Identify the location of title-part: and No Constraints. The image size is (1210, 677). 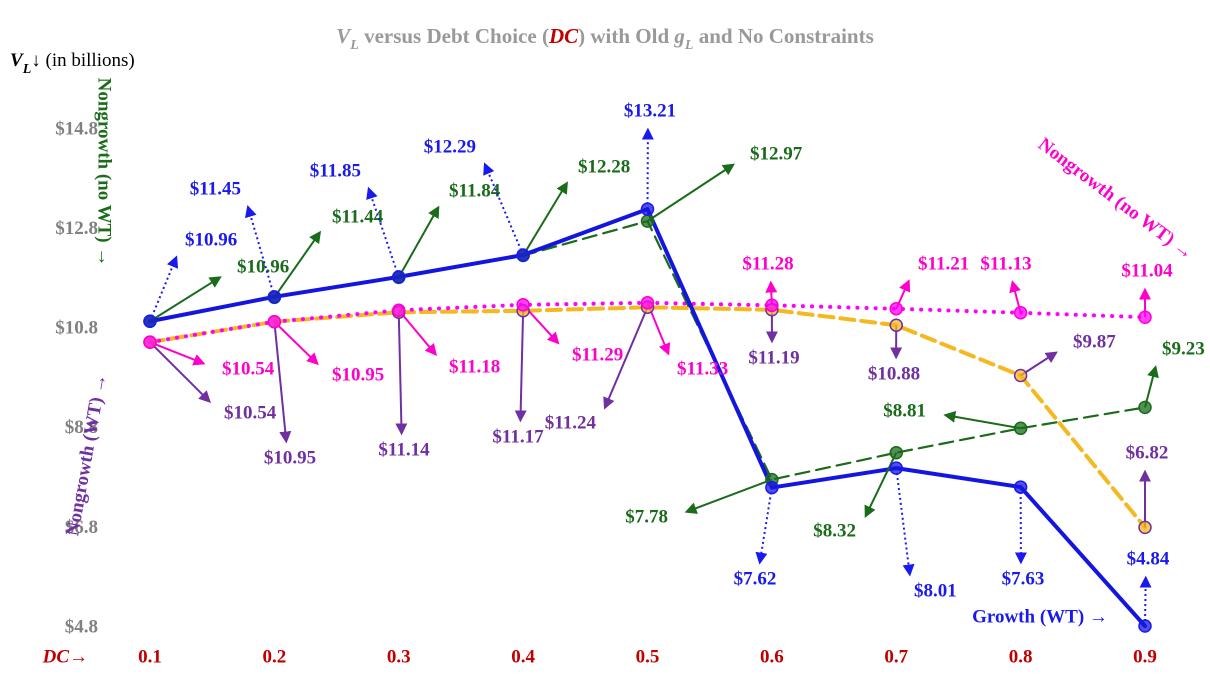
(783, 36).